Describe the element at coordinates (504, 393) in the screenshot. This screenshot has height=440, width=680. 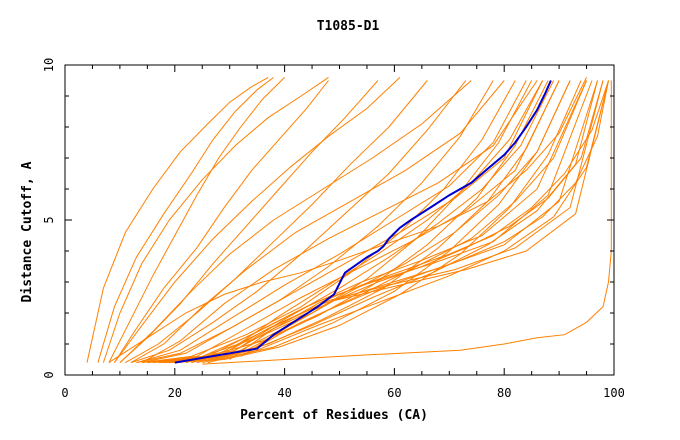
I see `x-tick-label: 80` at that location.